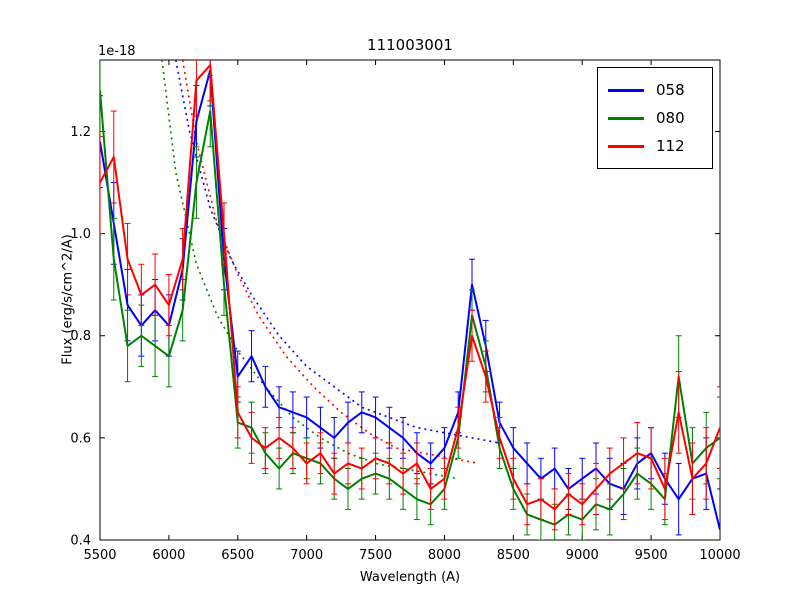 This screenshot has height=600, width=800. Describe the element at coordinates (68, 299) in the screenshot. I see `y-axis-label: Flux (erg/s/cm^2/A)` at that location.